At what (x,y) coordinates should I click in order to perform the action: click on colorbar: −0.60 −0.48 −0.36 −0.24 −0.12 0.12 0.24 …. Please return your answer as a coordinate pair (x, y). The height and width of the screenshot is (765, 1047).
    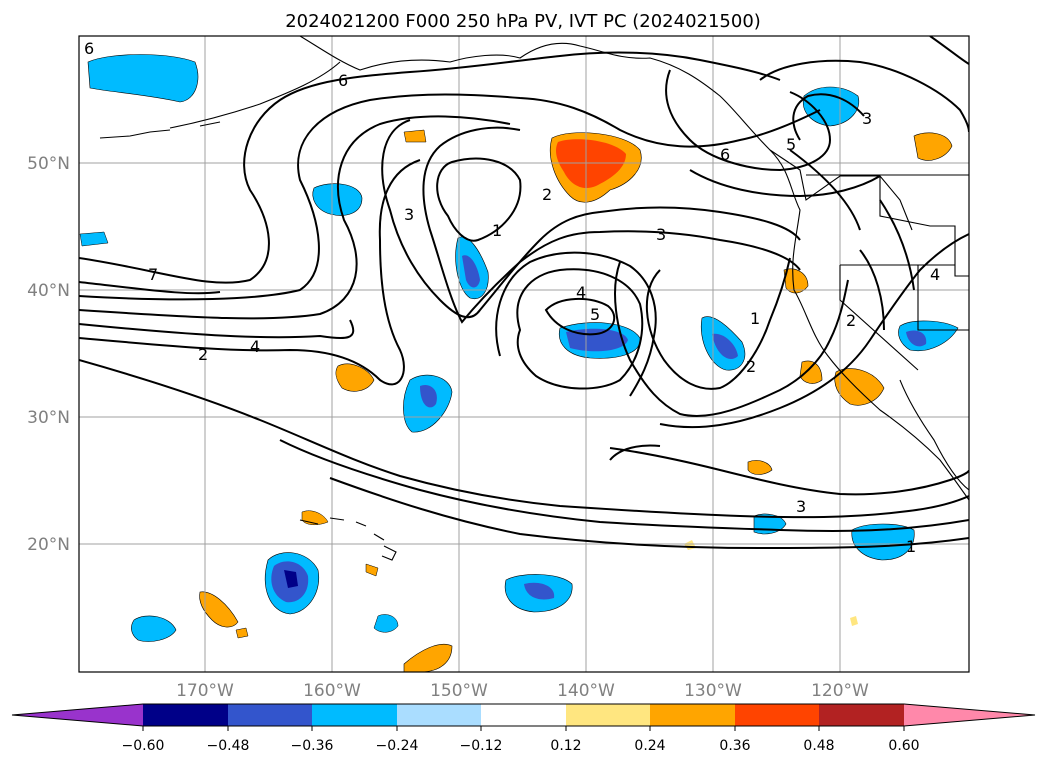
    Looking at the image, I should click on (523, 728).